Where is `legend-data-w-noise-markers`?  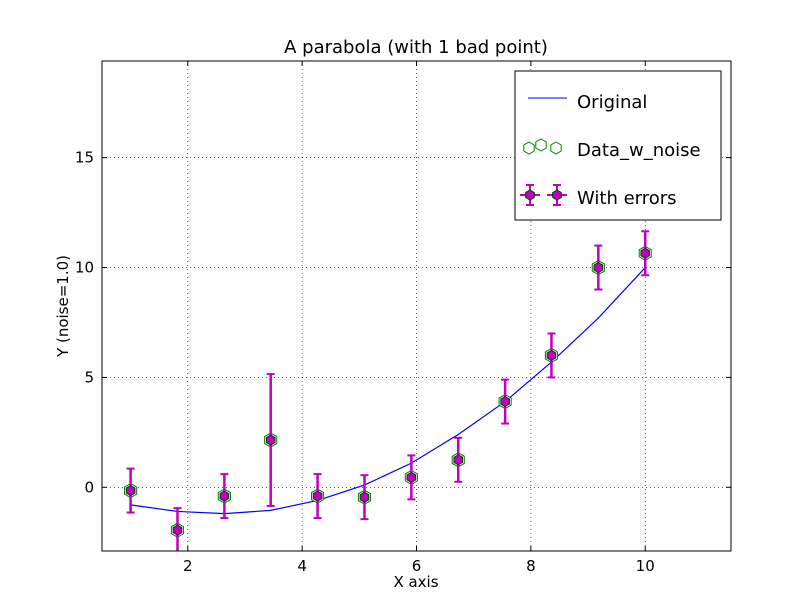
legend-data-w-noise-markers is located at coordinates (542, 146).